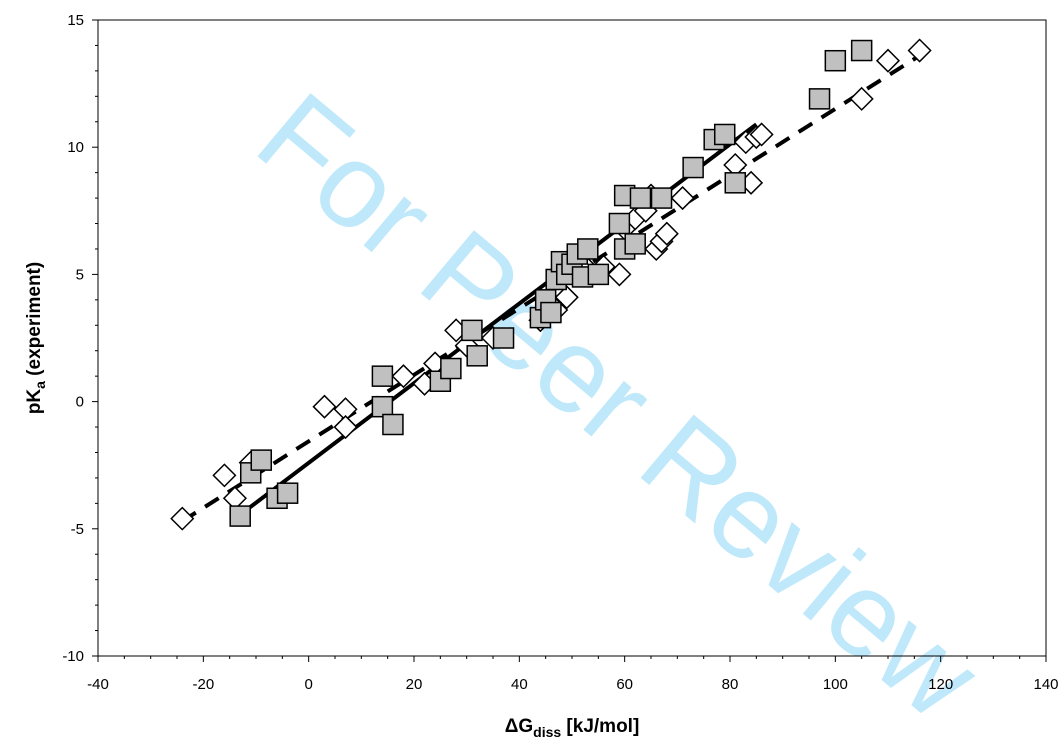 The height and width of the screenshot is (738, 1063). I want to click on y-title-rest: (experiment), so click(34, 321).